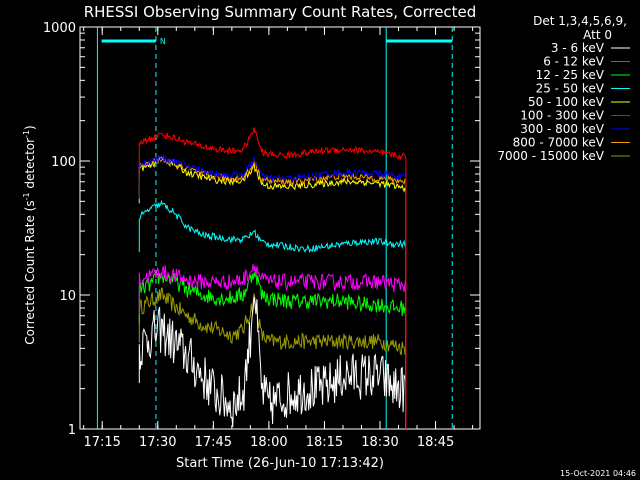 The height and width of the screenshot is (480, 640). Describe the element at coordinates (580, 21) in the screenshot. I see `detector-info: Det 1,3,4,5,6,9,` at that location.